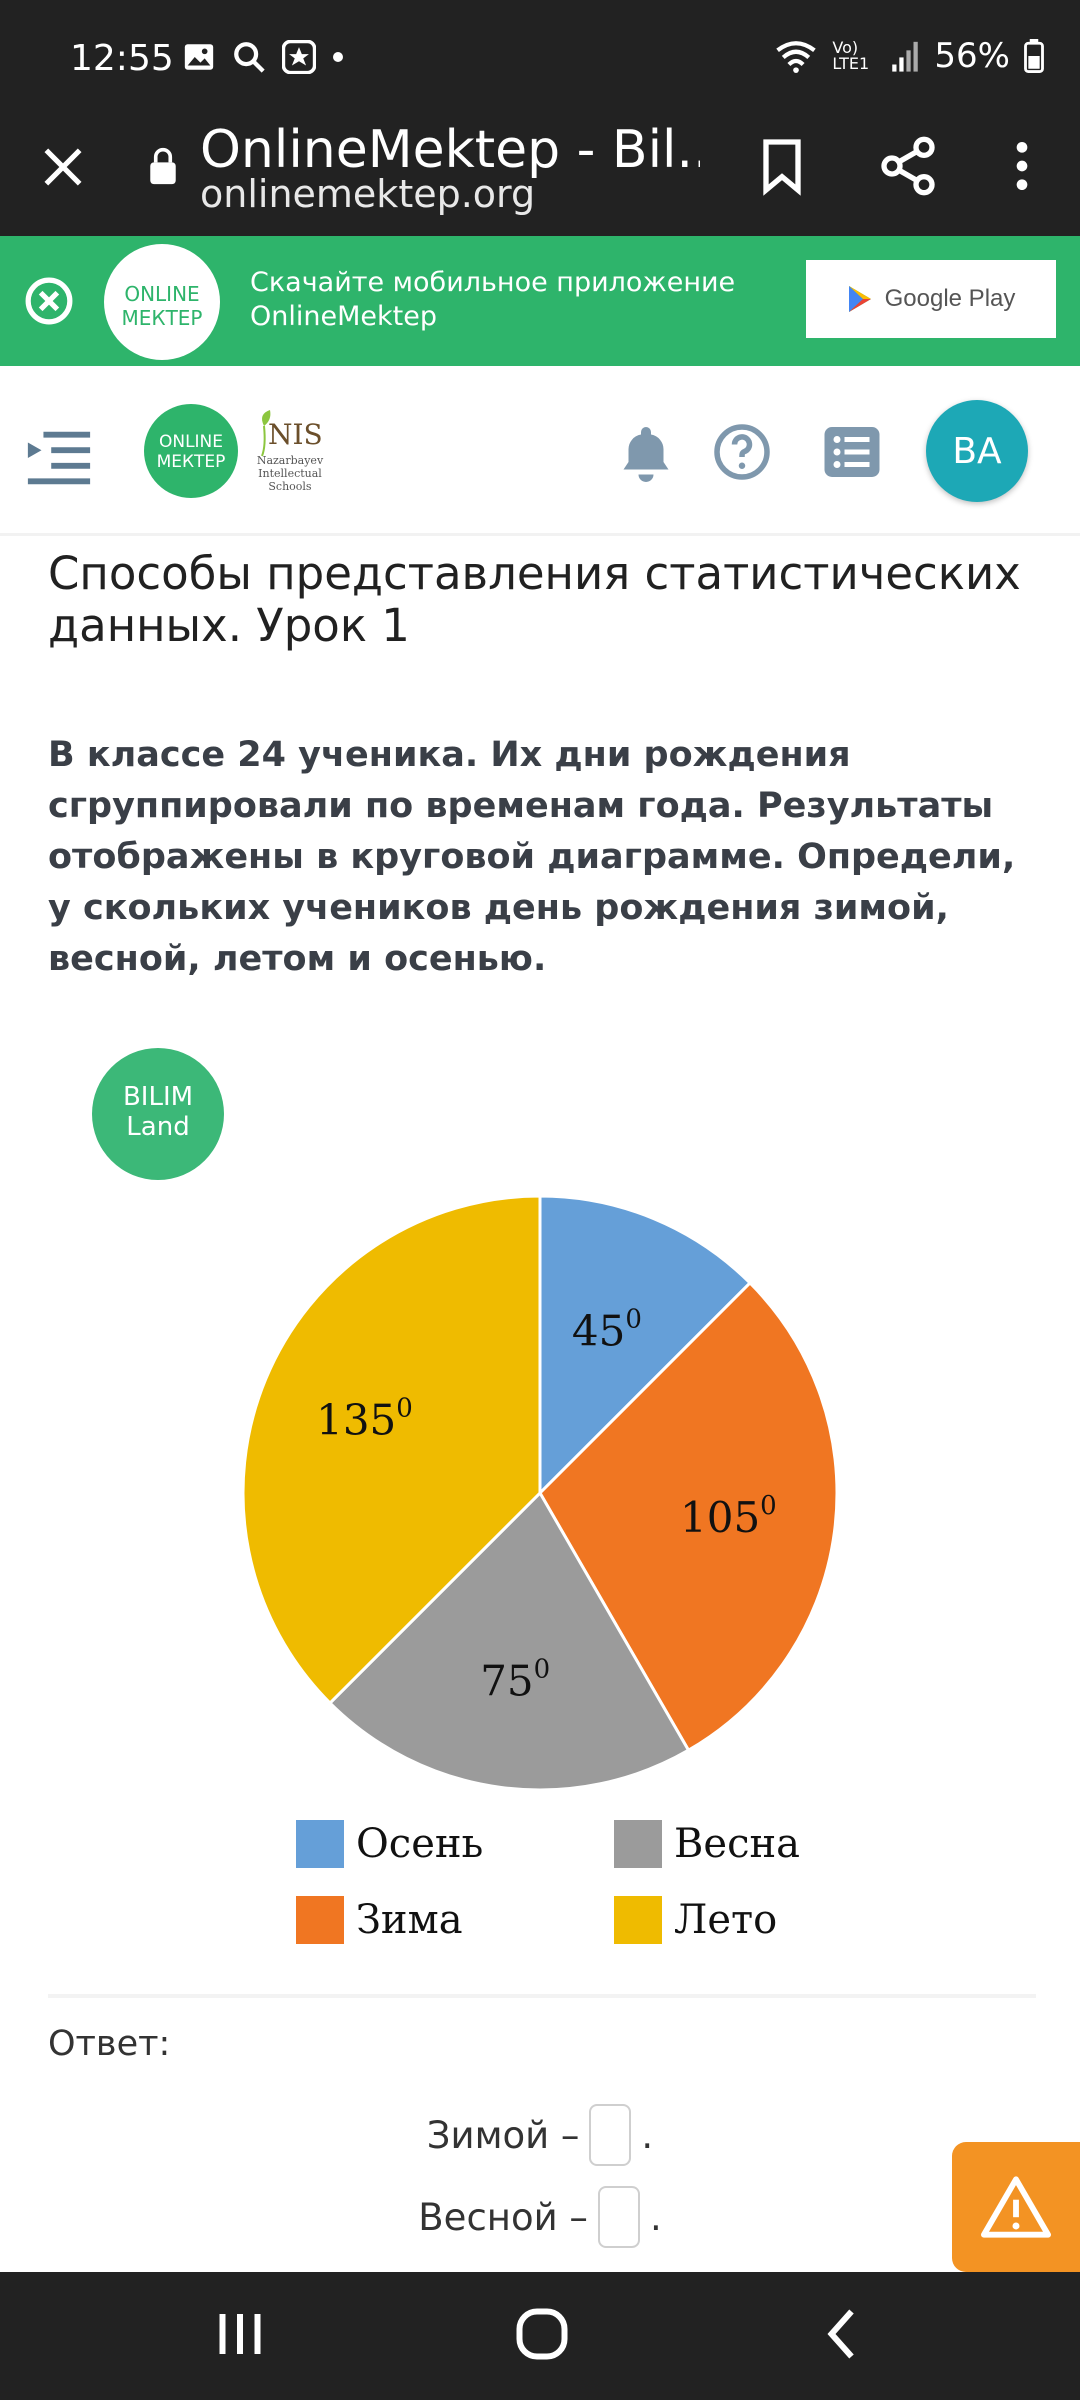 The image size is (1080, 2400). Describe the element at coordinates (503, 2135) in the screenshot. I see `answer-winter-label: Зимой –` at that location.